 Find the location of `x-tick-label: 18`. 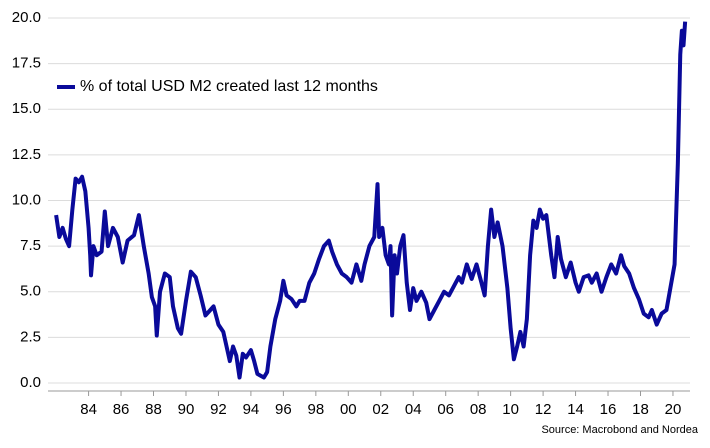

x-tick-label: 18 is located at coordinates (640, 409).